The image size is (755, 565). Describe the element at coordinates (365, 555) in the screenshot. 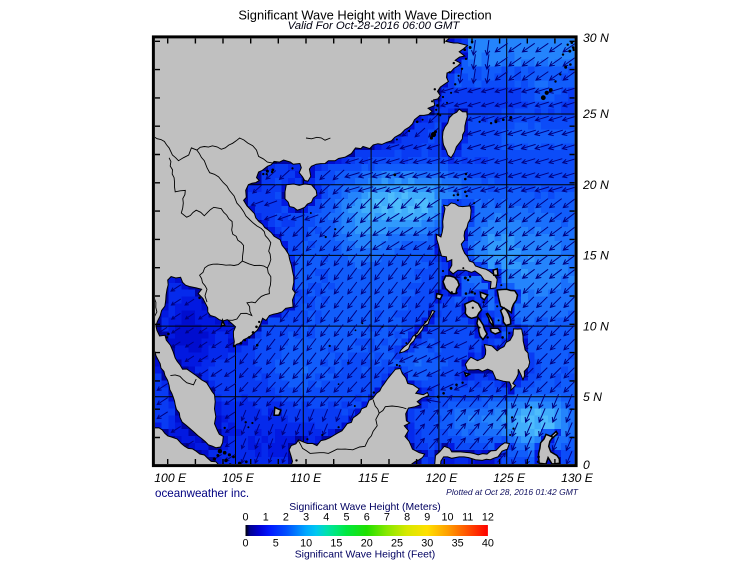

I see `svg-text: Significant Wave Height (Feet)` at that location.